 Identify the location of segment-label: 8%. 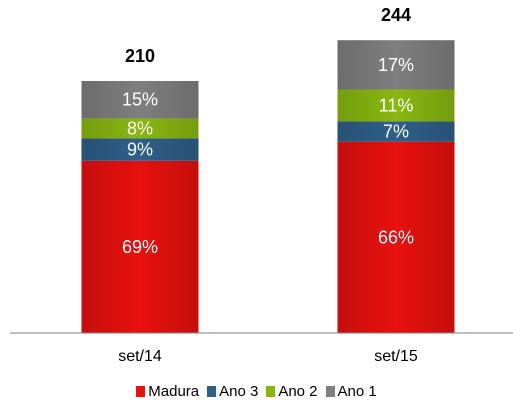
(140, 128).